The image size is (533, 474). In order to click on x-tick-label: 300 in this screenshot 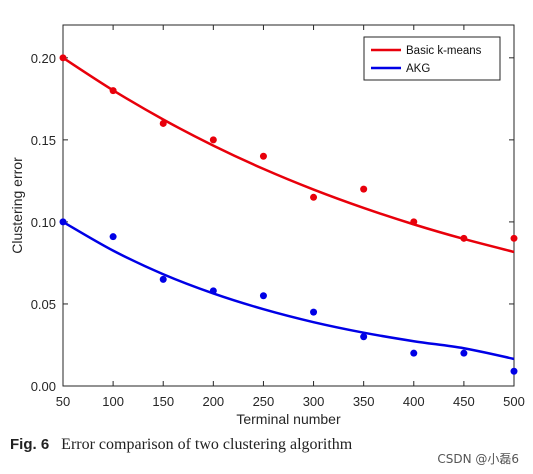, I will do `click(314, 401)`.